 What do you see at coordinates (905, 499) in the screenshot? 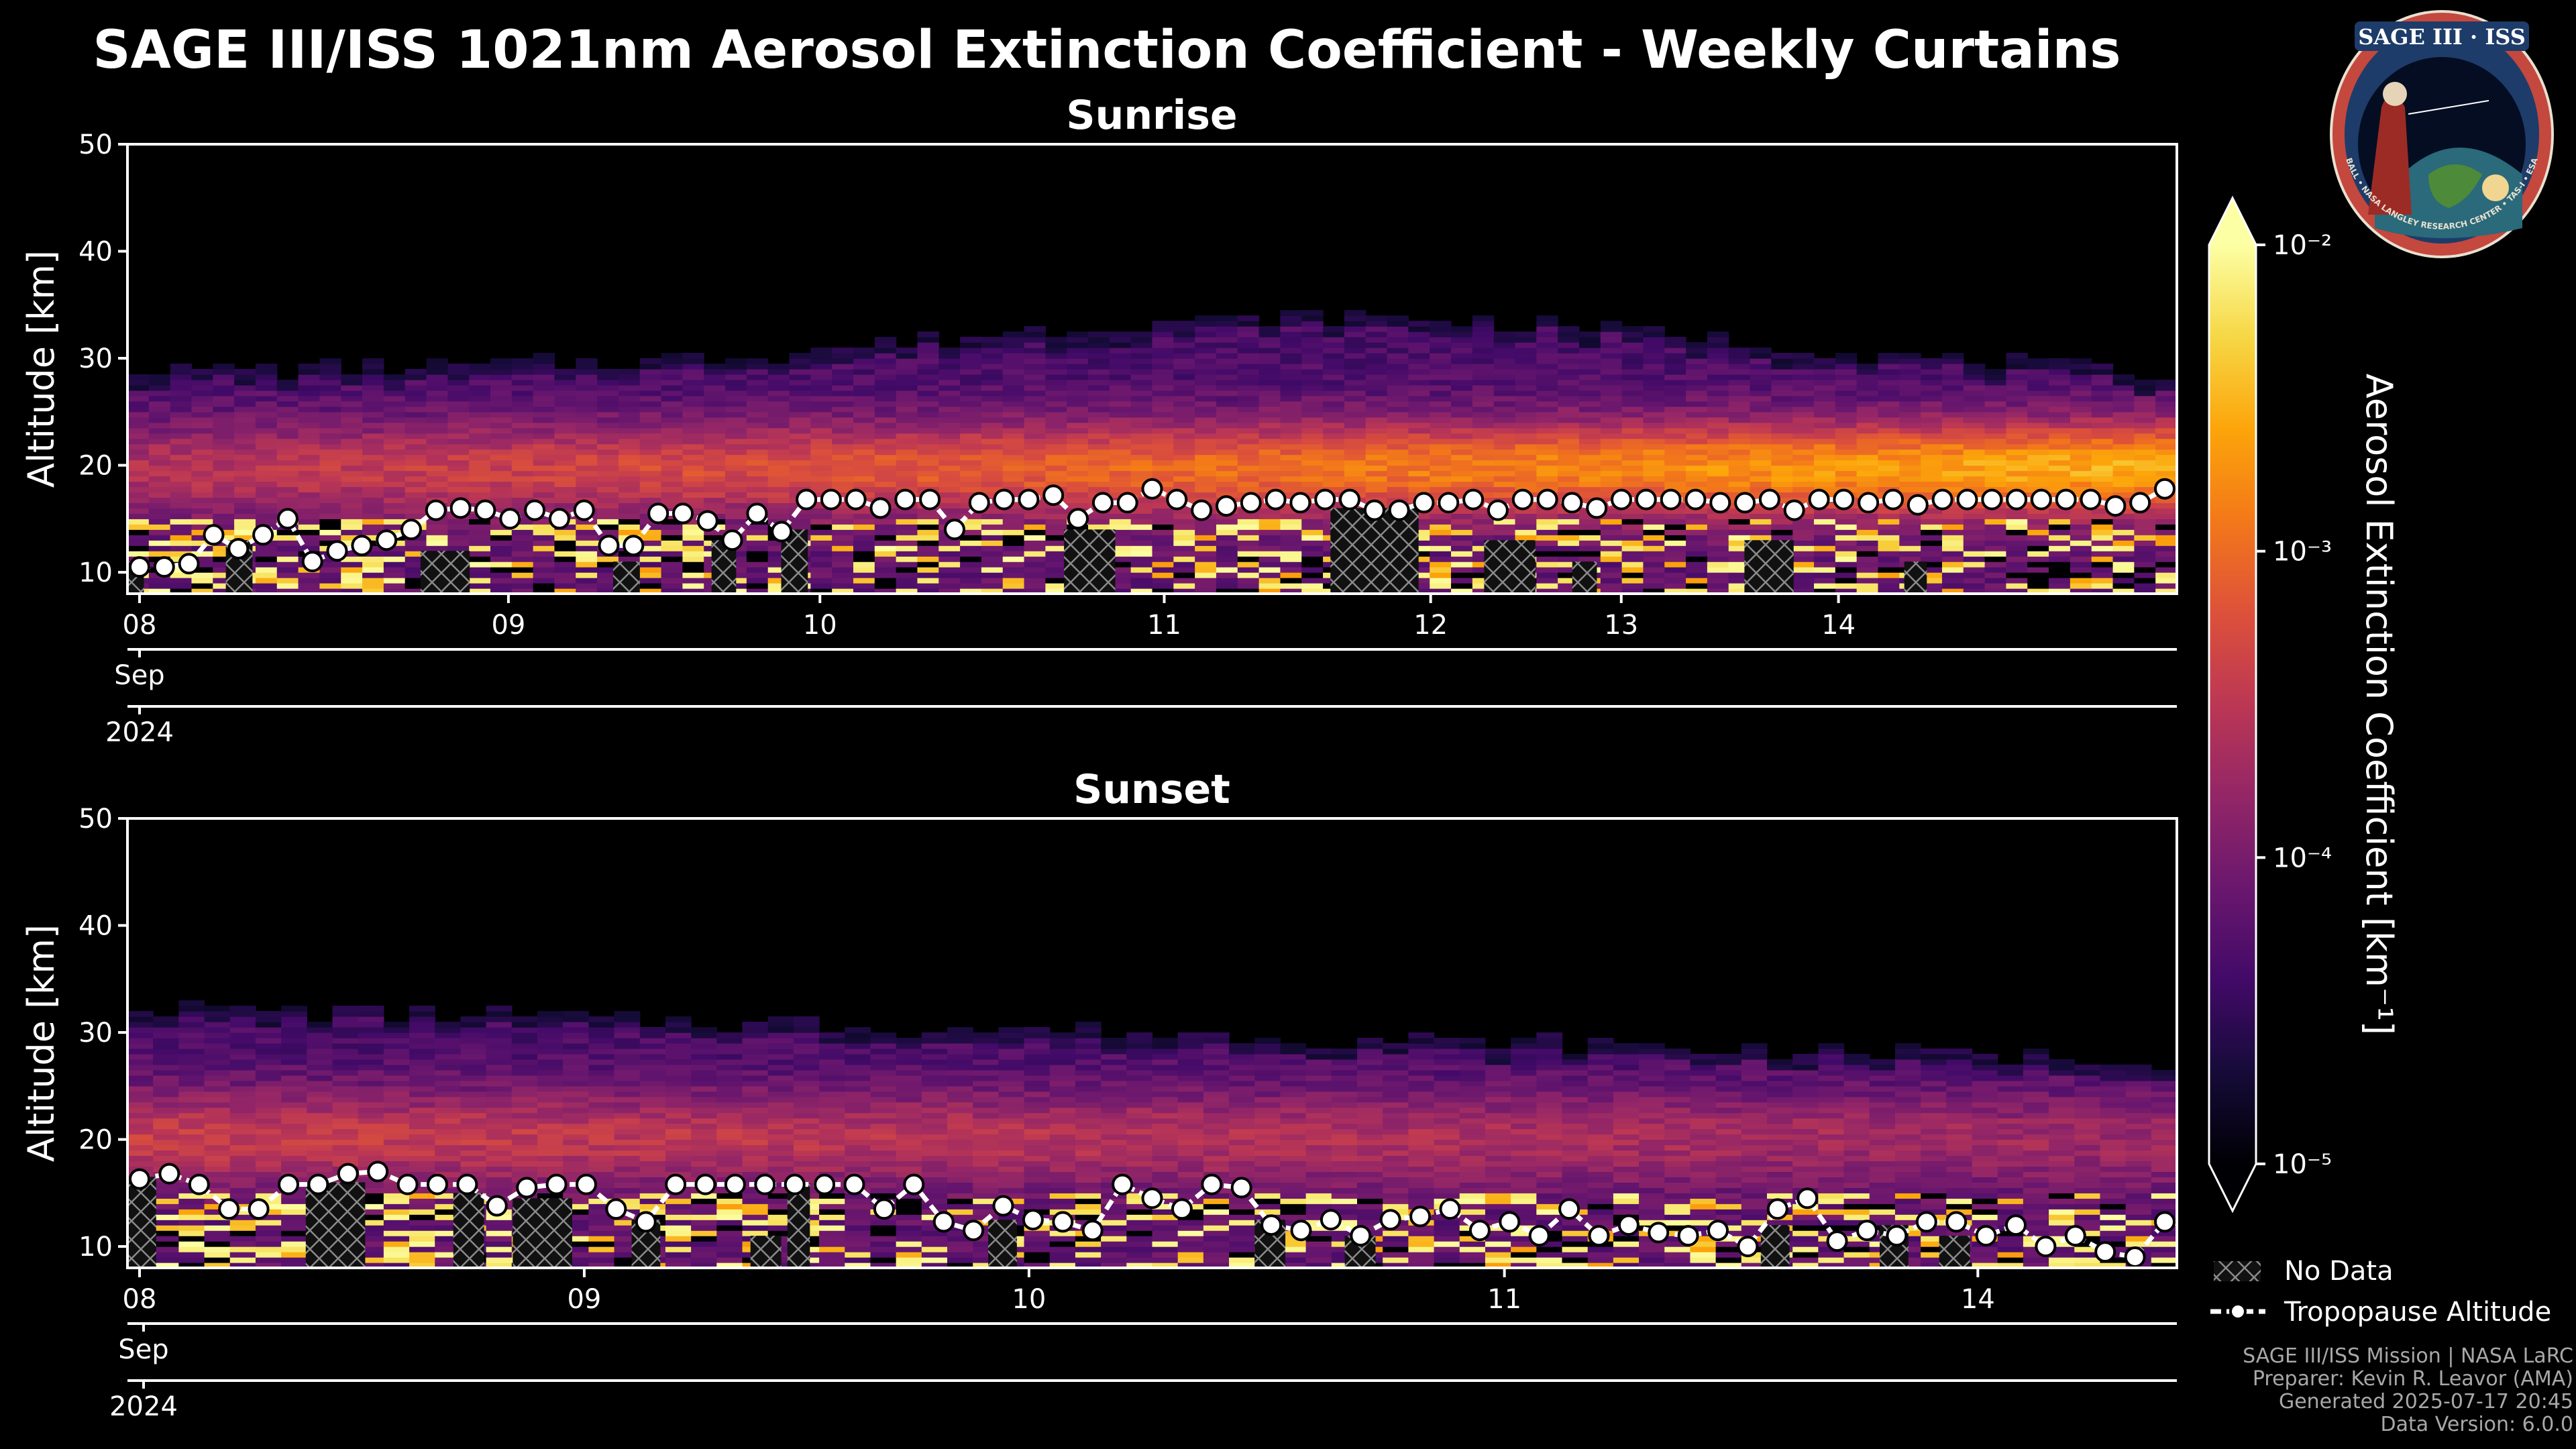
I see `tropopause-marker` at bounding box center [905, 499].